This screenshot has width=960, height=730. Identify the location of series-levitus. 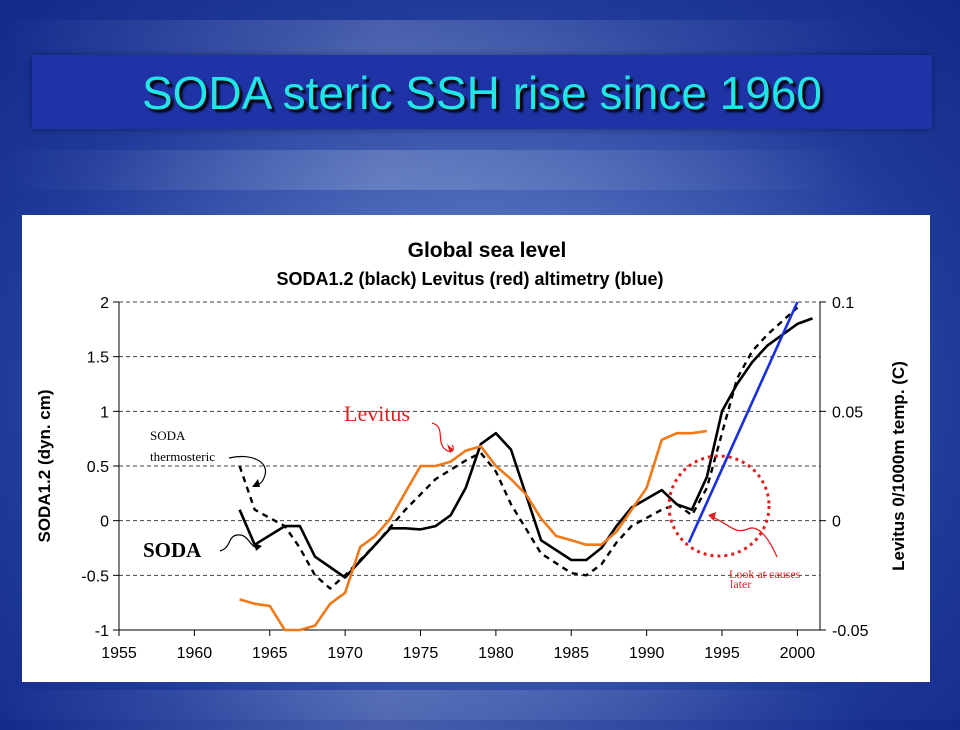
(473, 530).